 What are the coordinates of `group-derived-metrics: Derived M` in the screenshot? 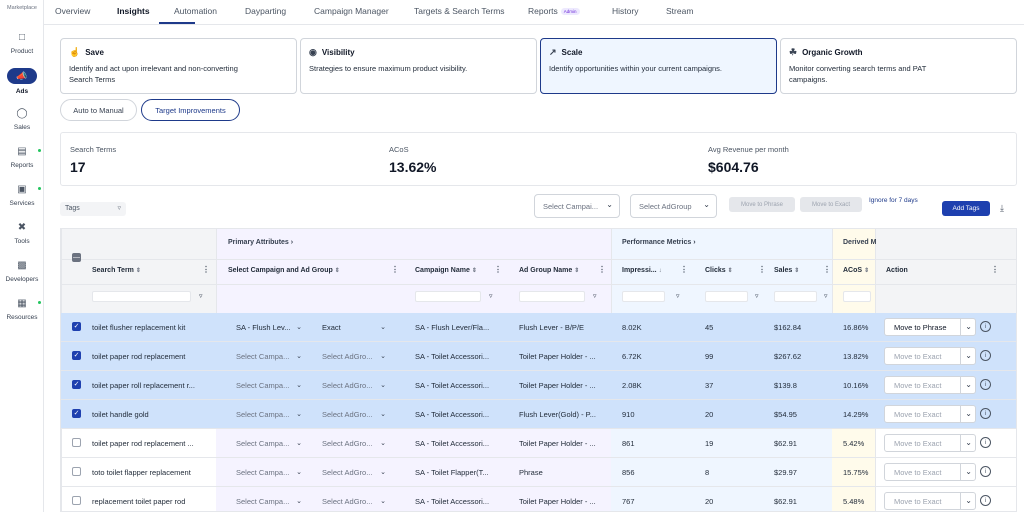 It's located at (860, 242).